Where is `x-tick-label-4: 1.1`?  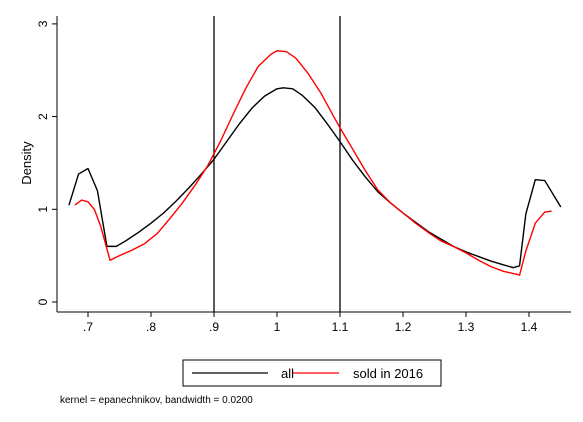
x-tick-label-4: 1.1 is located at coordinates (340, 327).